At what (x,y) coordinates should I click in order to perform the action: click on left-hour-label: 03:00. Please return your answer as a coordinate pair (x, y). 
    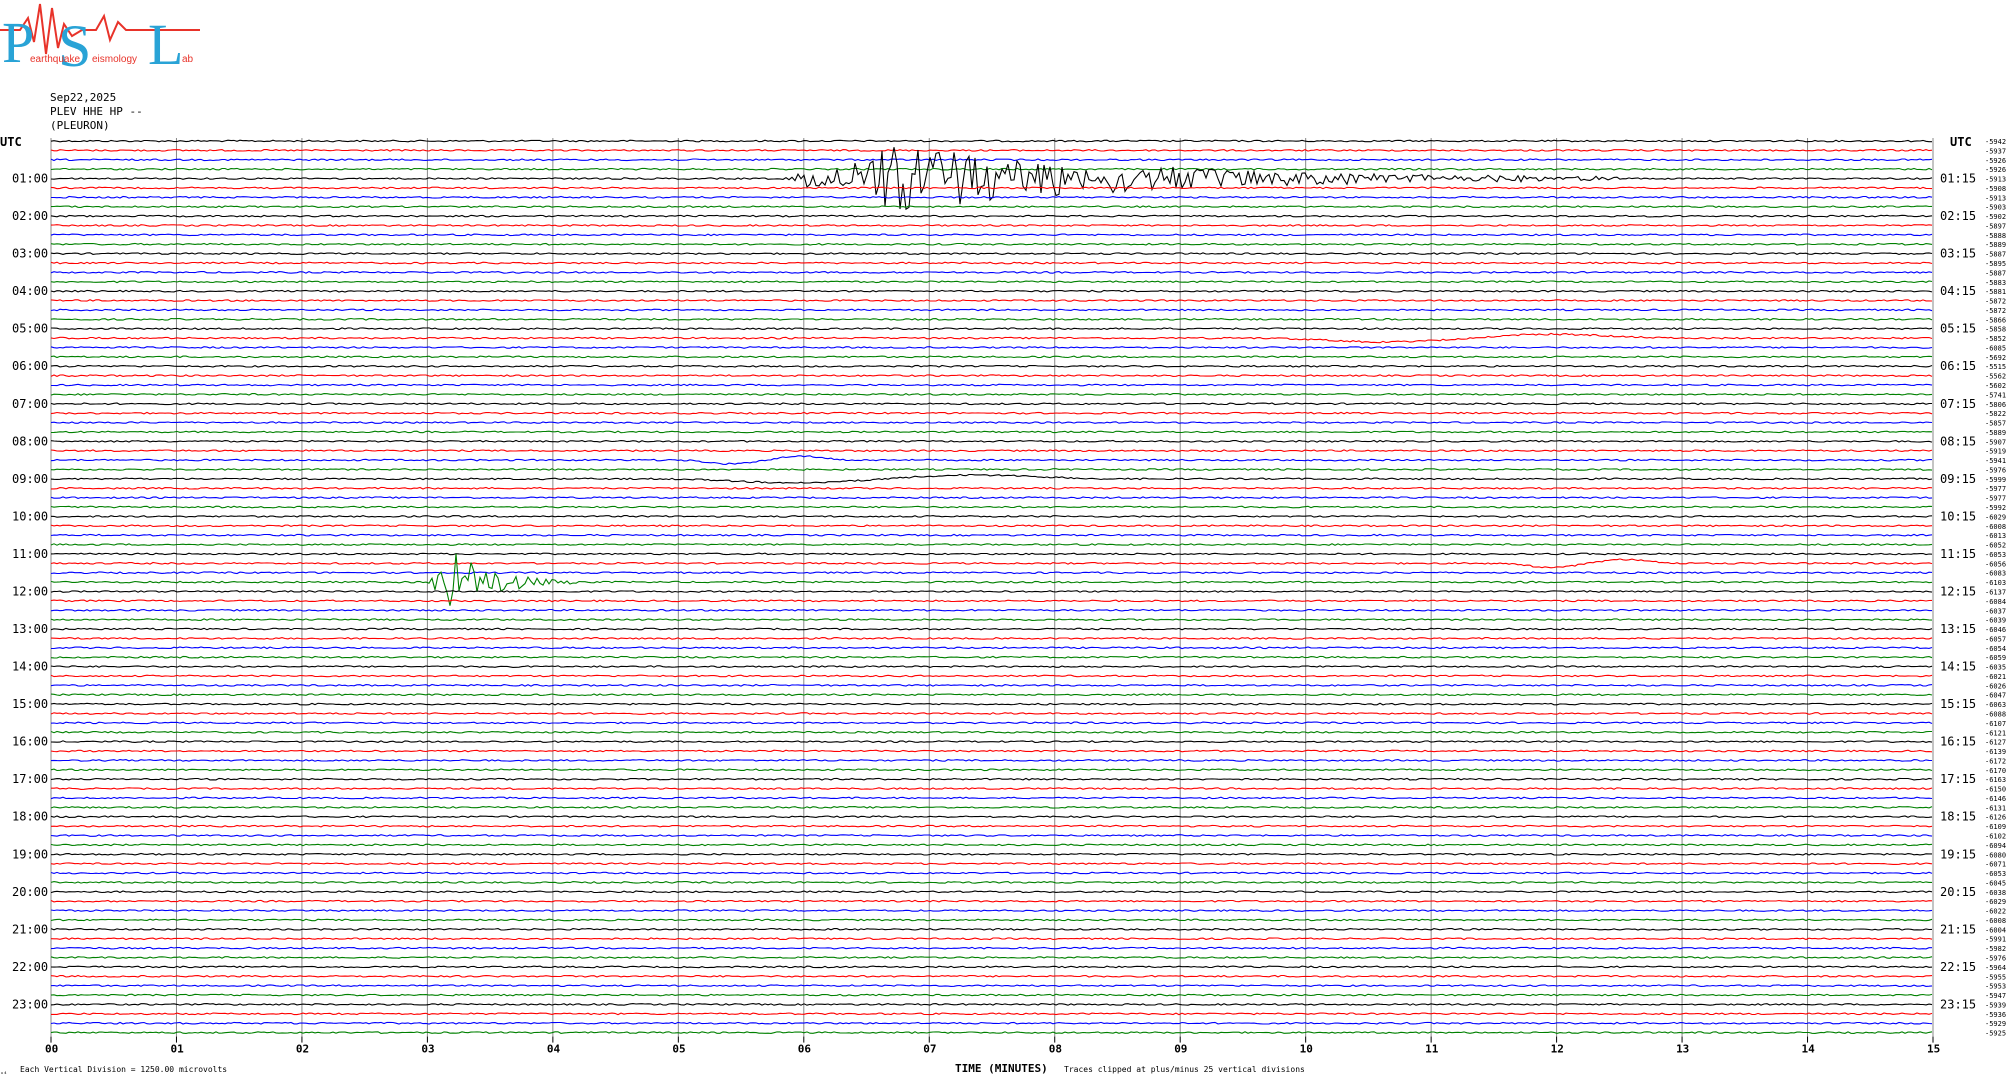
    Looking at the image, I should click on (30, 254).